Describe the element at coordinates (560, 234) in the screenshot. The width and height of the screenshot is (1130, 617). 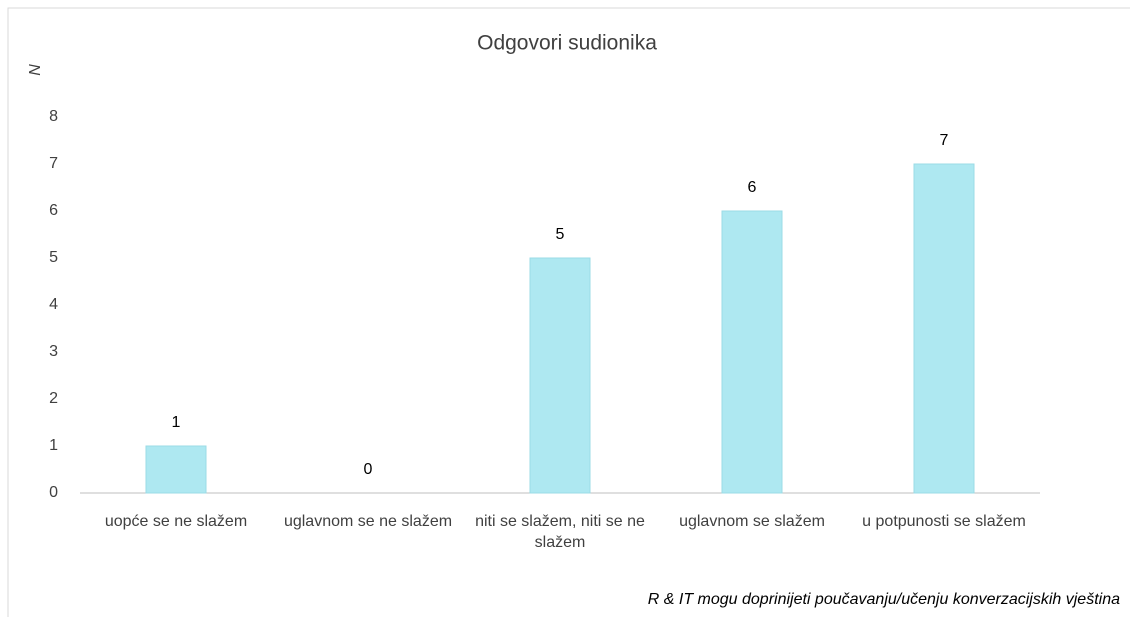
I see `data-label: 5` at that location.